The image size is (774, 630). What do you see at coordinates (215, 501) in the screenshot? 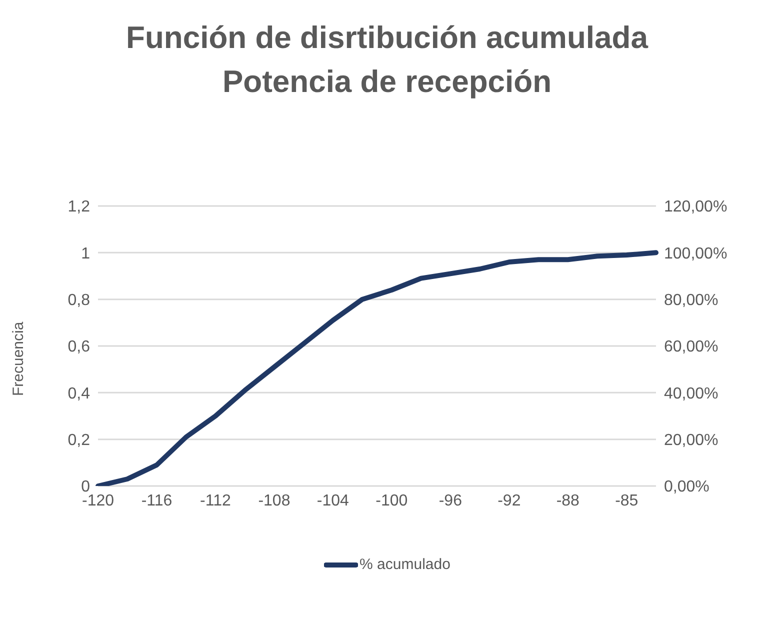
I see `x-tick-label: -112` at bounding box center [215, 501].